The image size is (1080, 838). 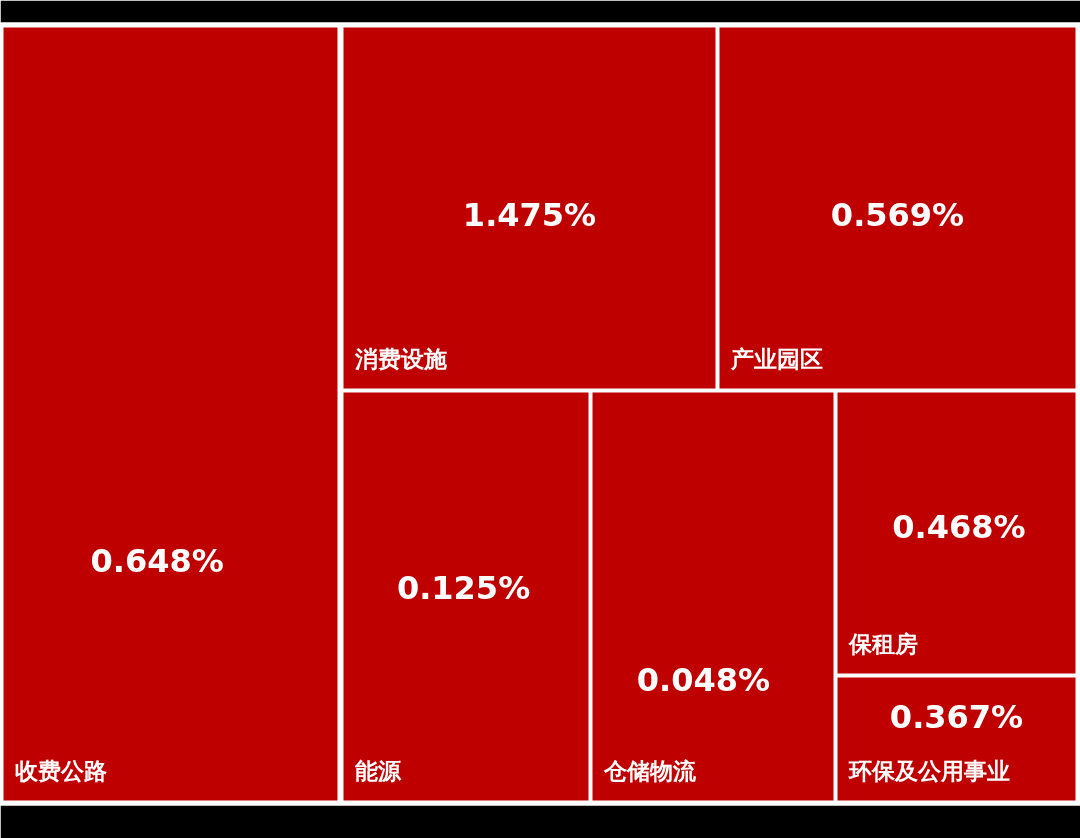 I want to click on category-label: 能源, so click(x=378, y=770).